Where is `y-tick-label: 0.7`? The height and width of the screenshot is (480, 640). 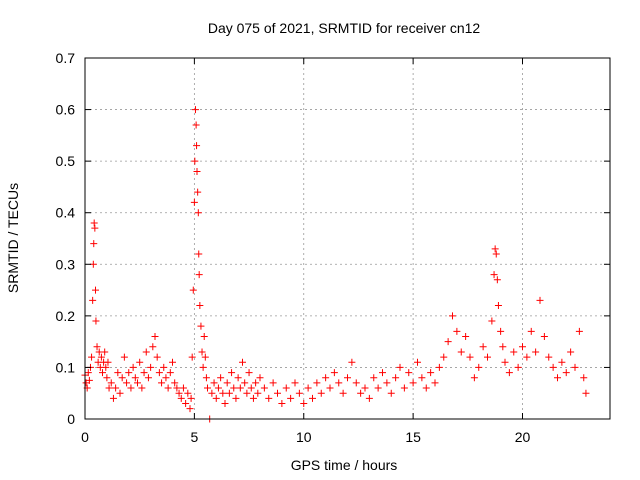 y-tick-label: 0.7 is located at coordinates (66, 58).